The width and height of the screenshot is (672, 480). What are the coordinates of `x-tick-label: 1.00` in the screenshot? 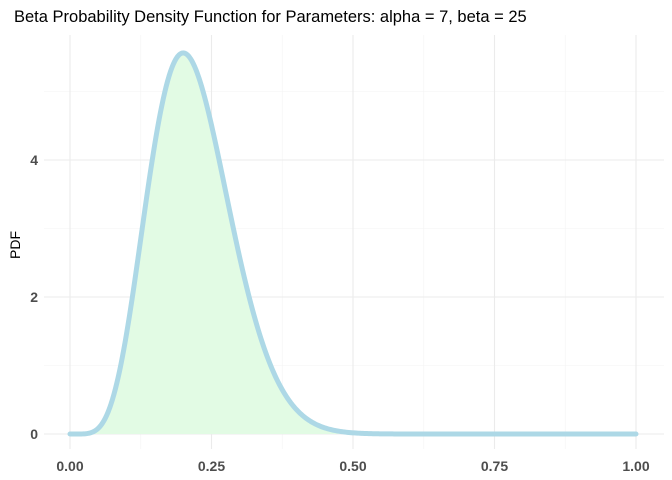 It's located at (635, 466).